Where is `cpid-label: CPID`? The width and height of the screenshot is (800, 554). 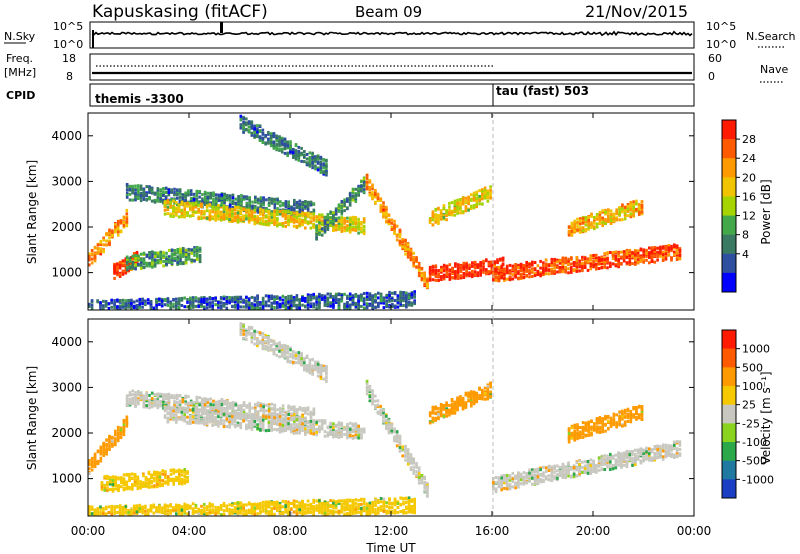 cpid-label: CPID is located at coordinates (20, 95).